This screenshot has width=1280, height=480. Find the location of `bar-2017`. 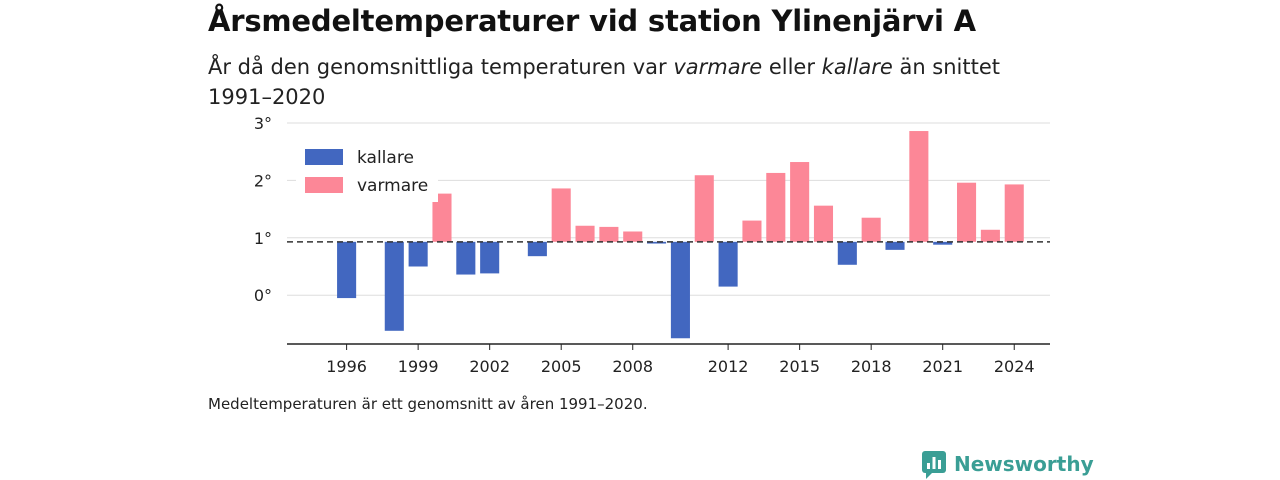

bar-2017 is located at coordinates (847, 253).